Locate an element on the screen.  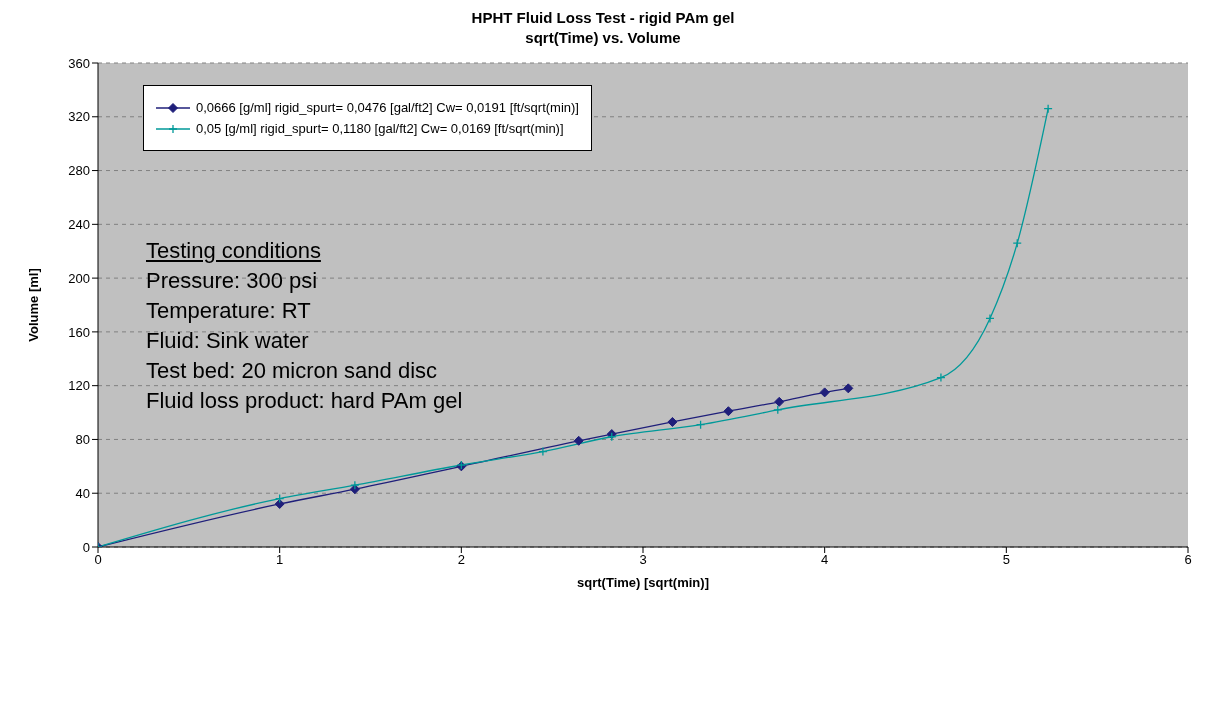
y-tick-label: 240 is located at coordinates (79, 224).